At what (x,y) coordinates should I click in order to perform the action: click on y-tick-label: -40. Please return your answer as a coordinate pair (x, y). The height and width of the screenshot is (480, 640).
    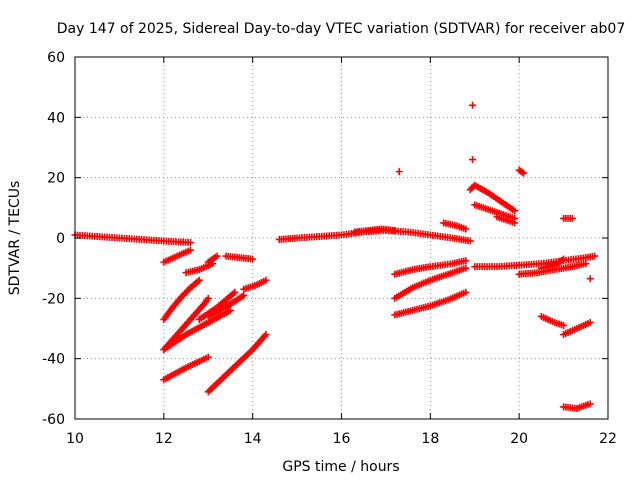
    Looking at the image, I should click on (53, 360).